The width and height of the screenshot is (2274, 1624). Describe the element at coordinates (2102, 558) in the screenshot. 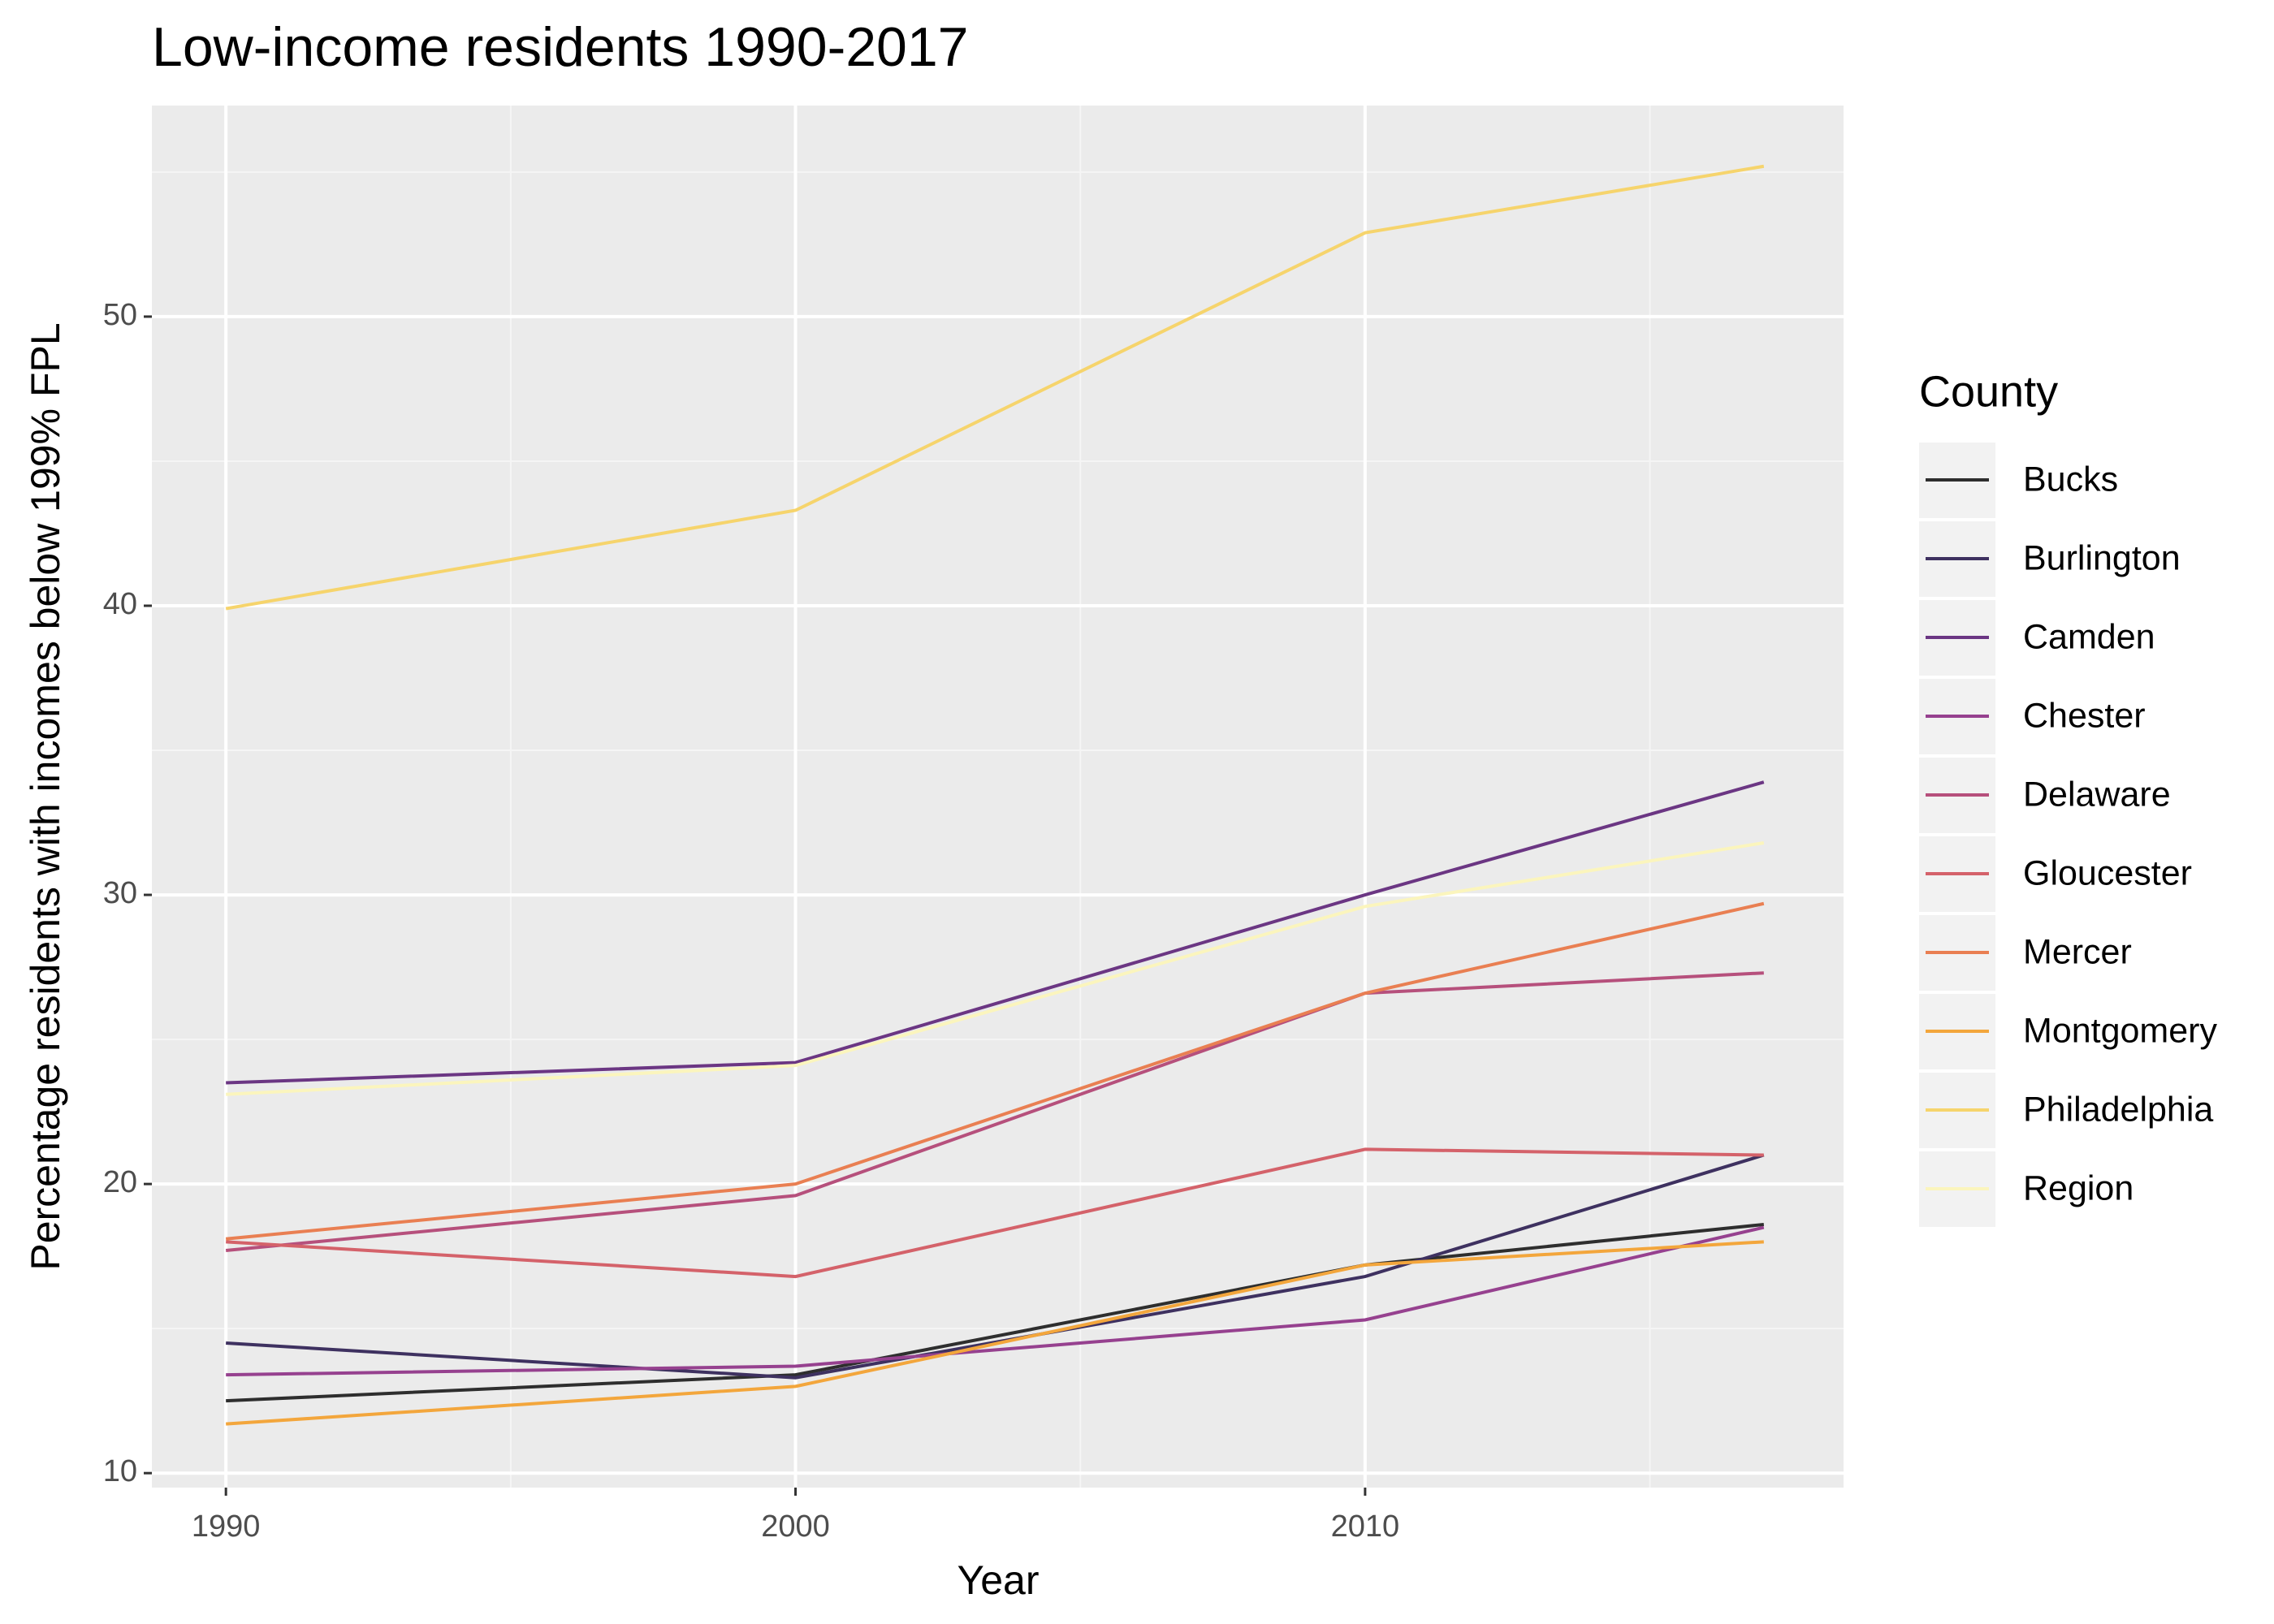

I see `legend-label: Burlington` at that location.